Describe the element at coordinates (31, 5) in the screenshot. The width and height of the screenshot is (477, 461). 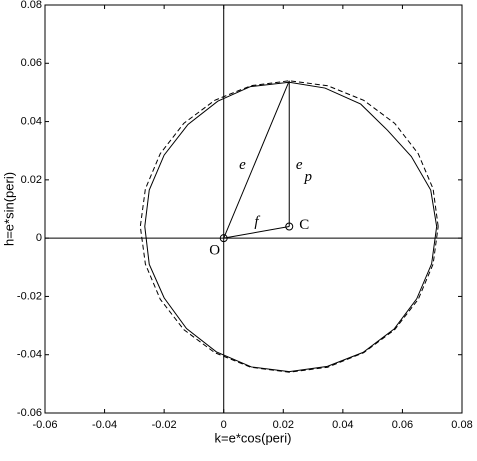
I see `y-tick-label: 0.08` at that location.